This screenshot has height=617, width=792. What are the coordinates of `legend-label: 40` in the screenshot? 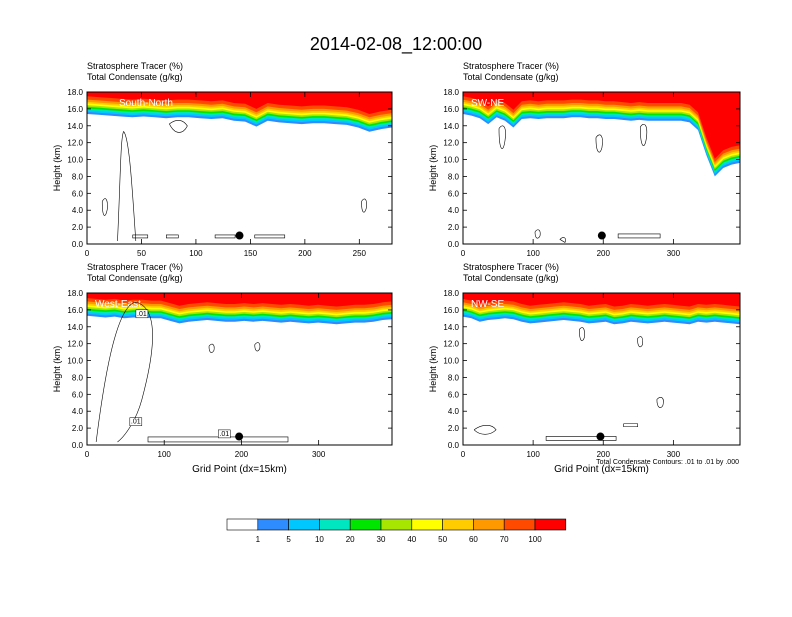 It's located at (411, 539).